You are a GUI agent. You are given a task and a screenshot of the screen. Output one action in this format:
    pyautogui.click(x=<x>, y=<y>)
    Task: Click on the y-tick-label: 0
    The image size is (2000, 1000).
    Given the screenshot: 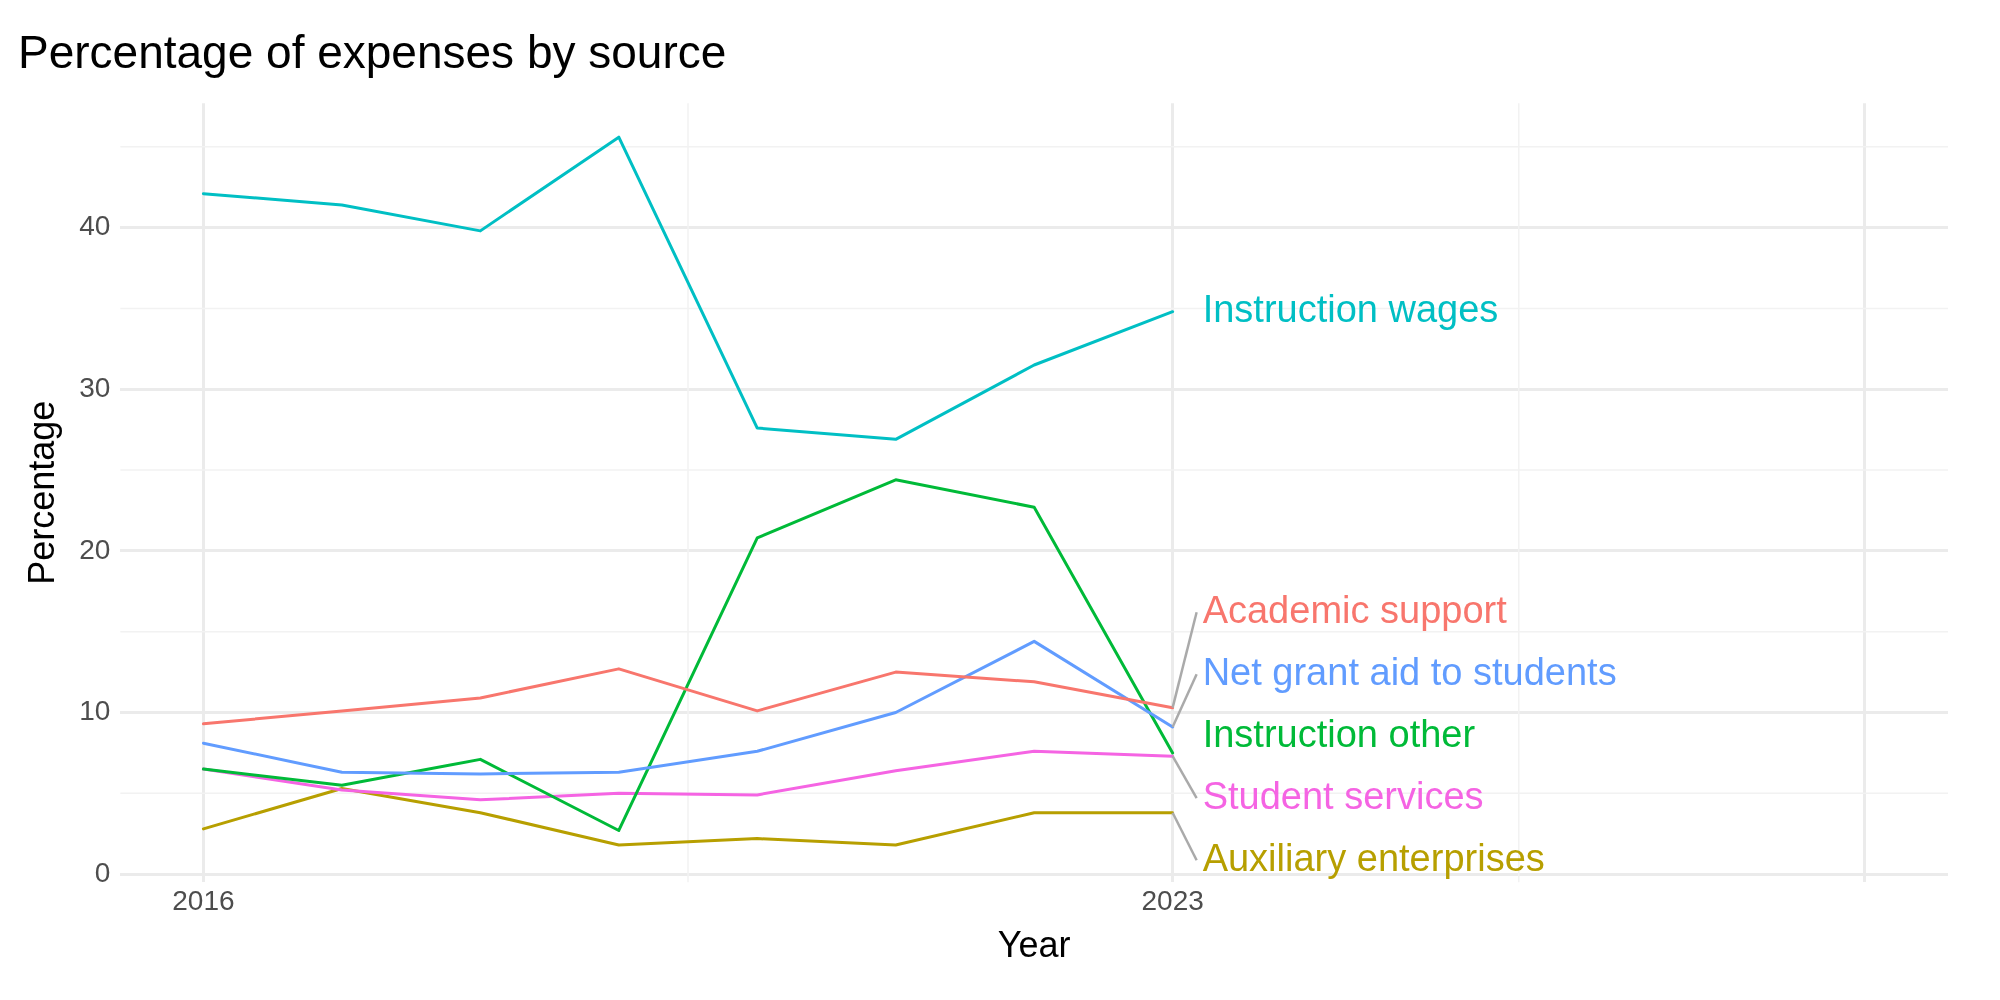 What is the action you would take?
    pyautogui.click(x=102, y=872)
    